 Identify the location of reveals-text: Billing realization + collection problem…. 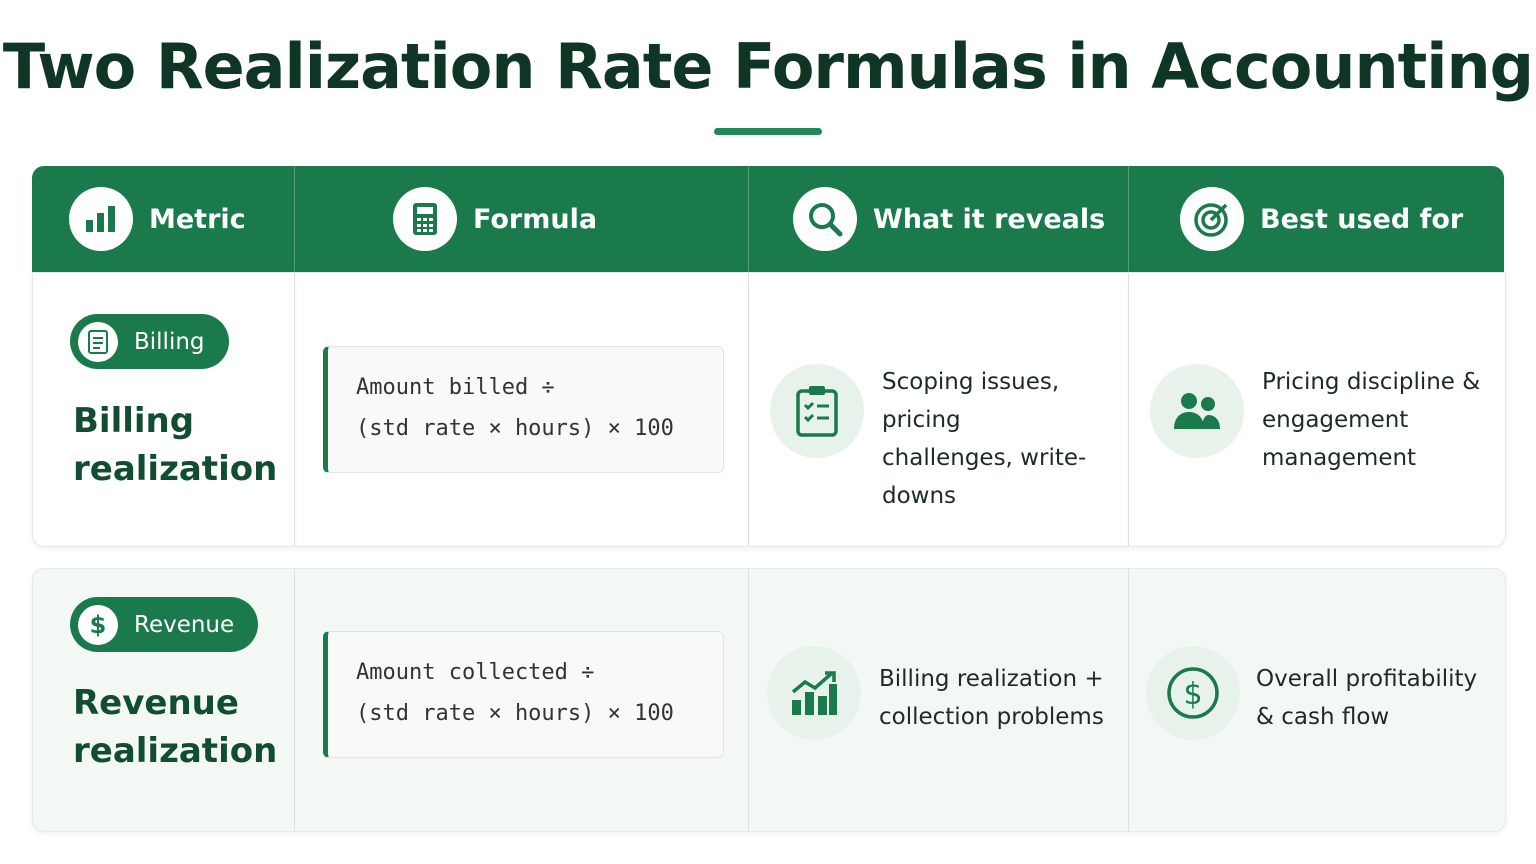
(991, 698).